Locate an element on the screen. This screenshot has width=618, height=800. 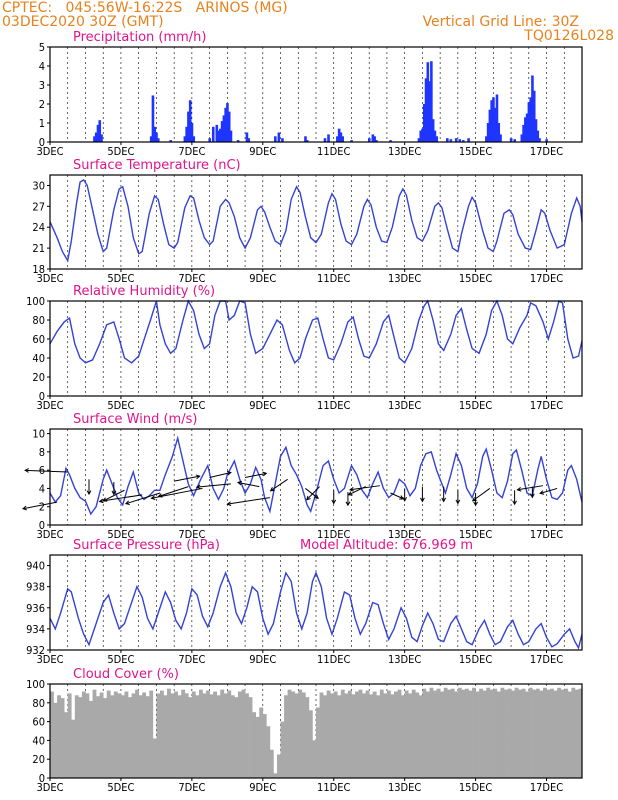
temp-line is located at coordinates (316, 220).